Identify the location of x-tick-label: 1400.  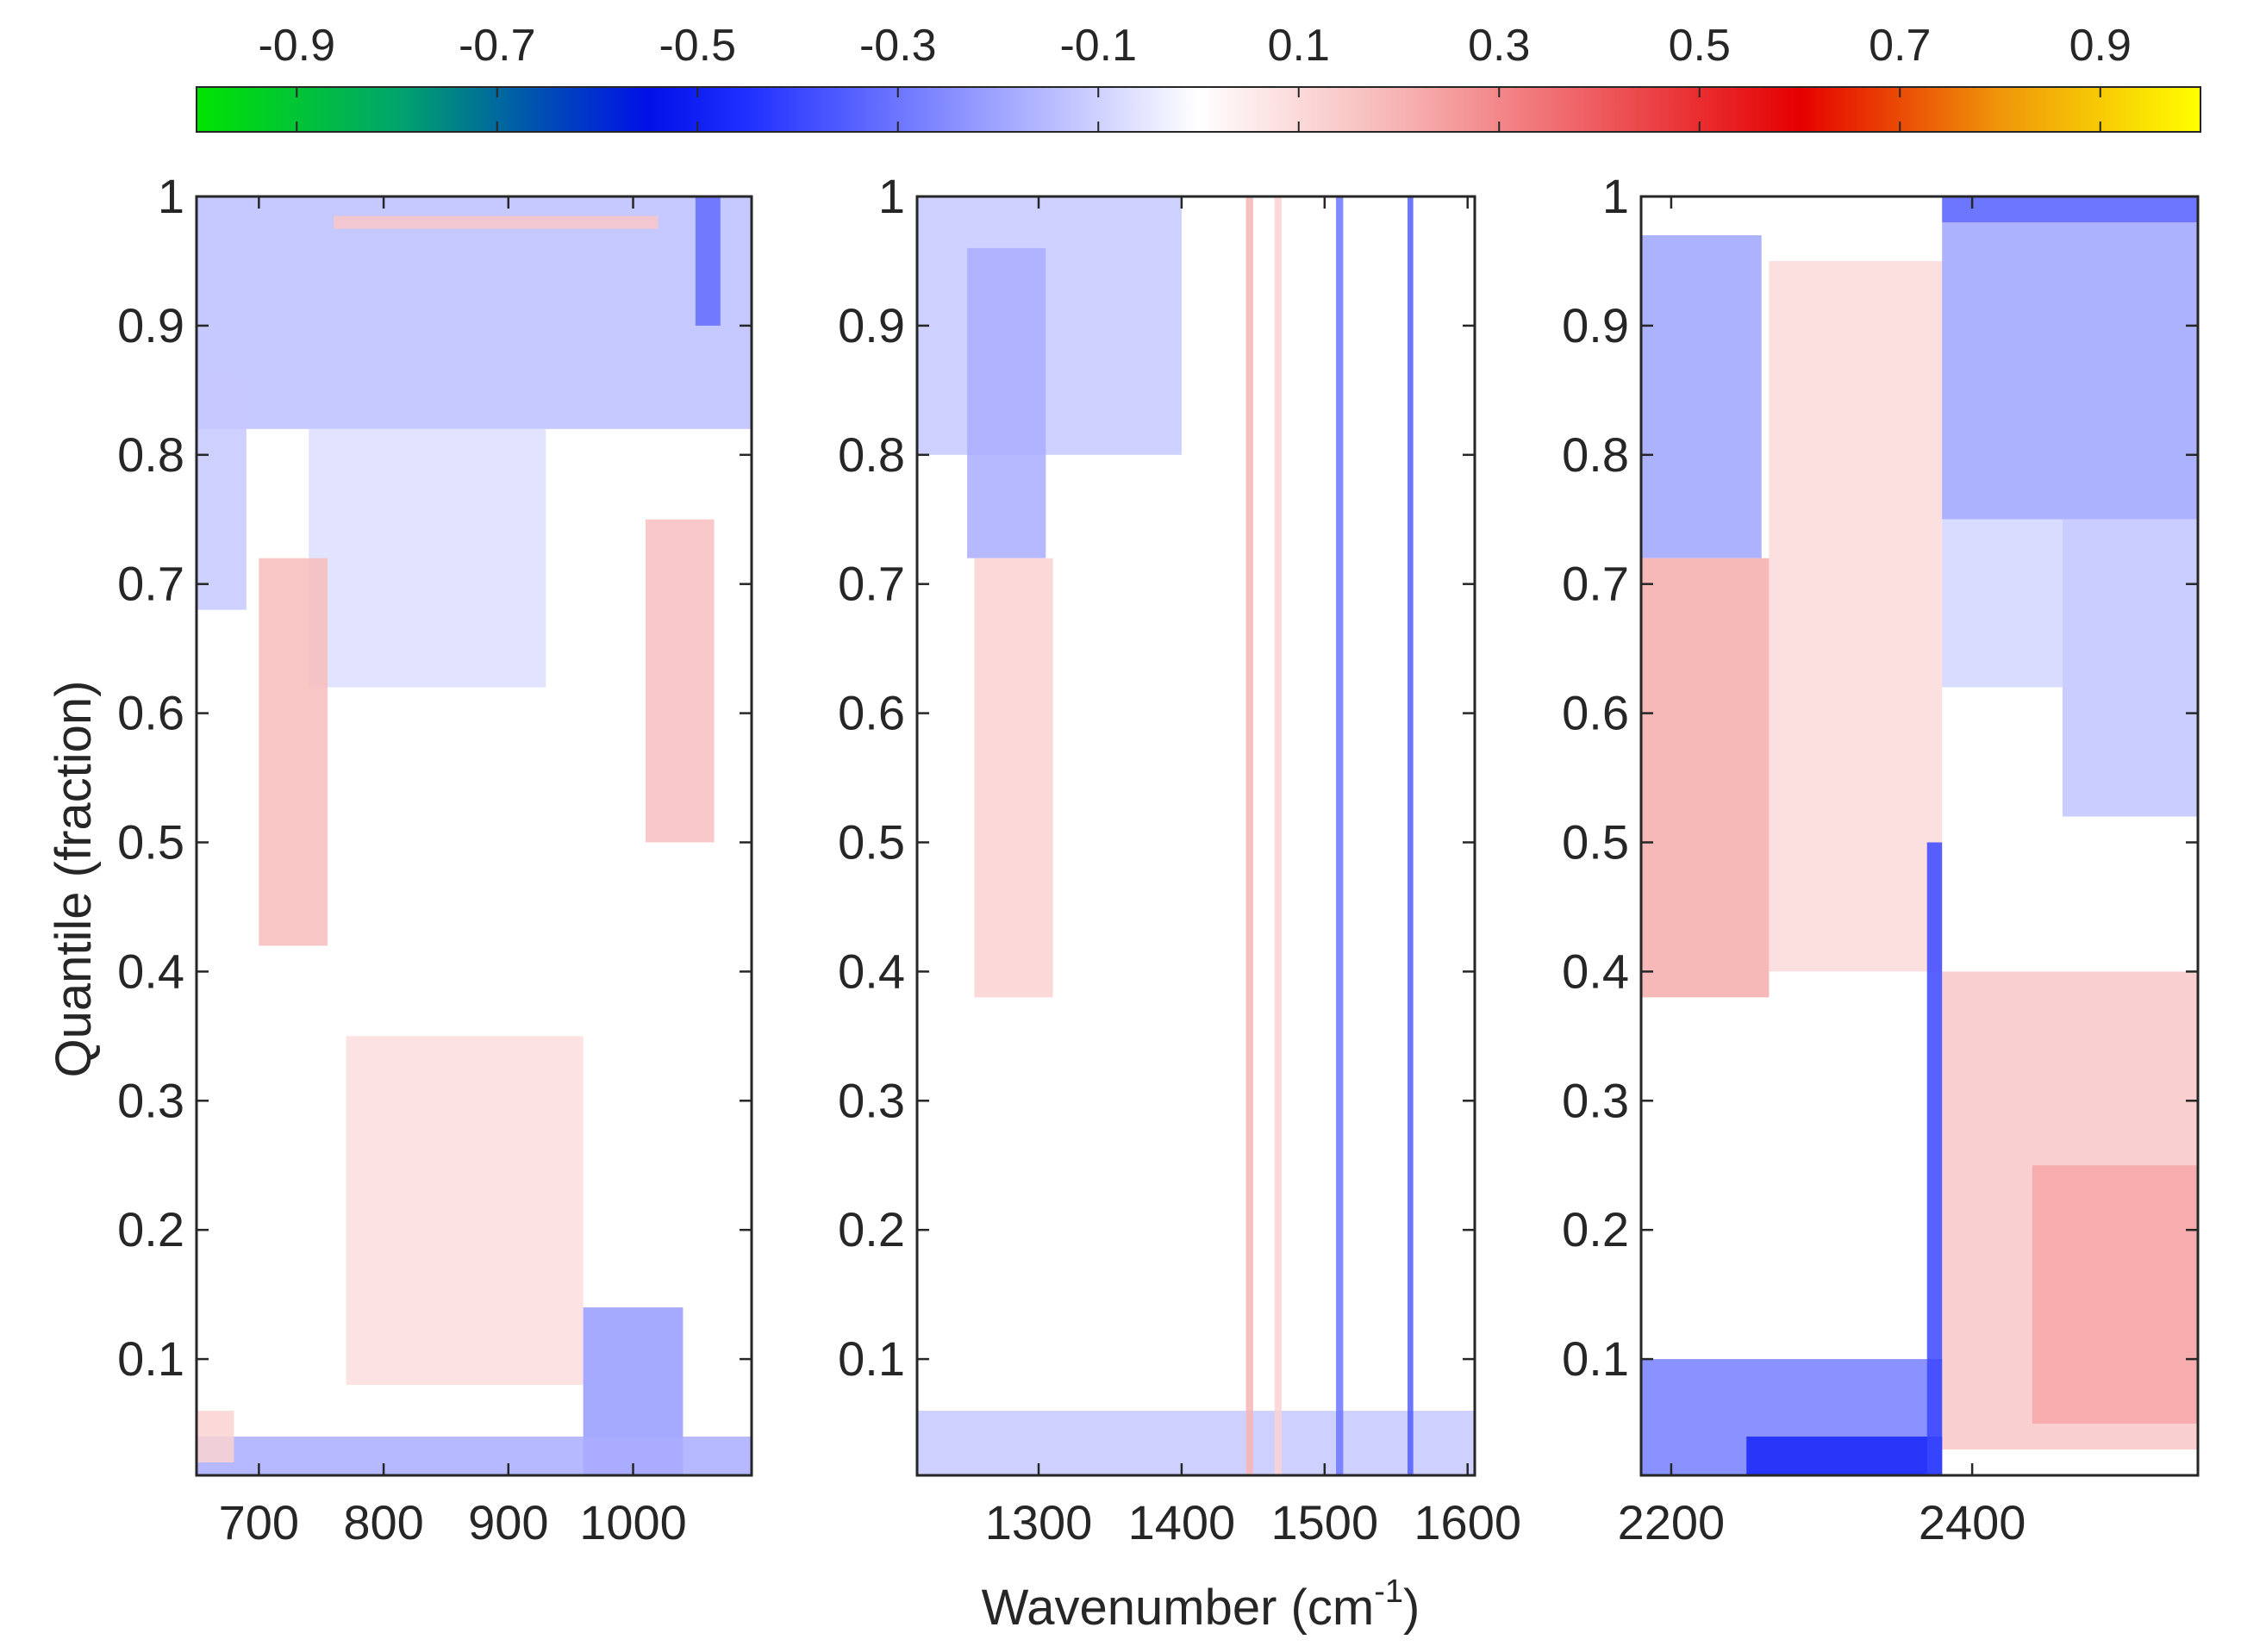
(1182, 1522).